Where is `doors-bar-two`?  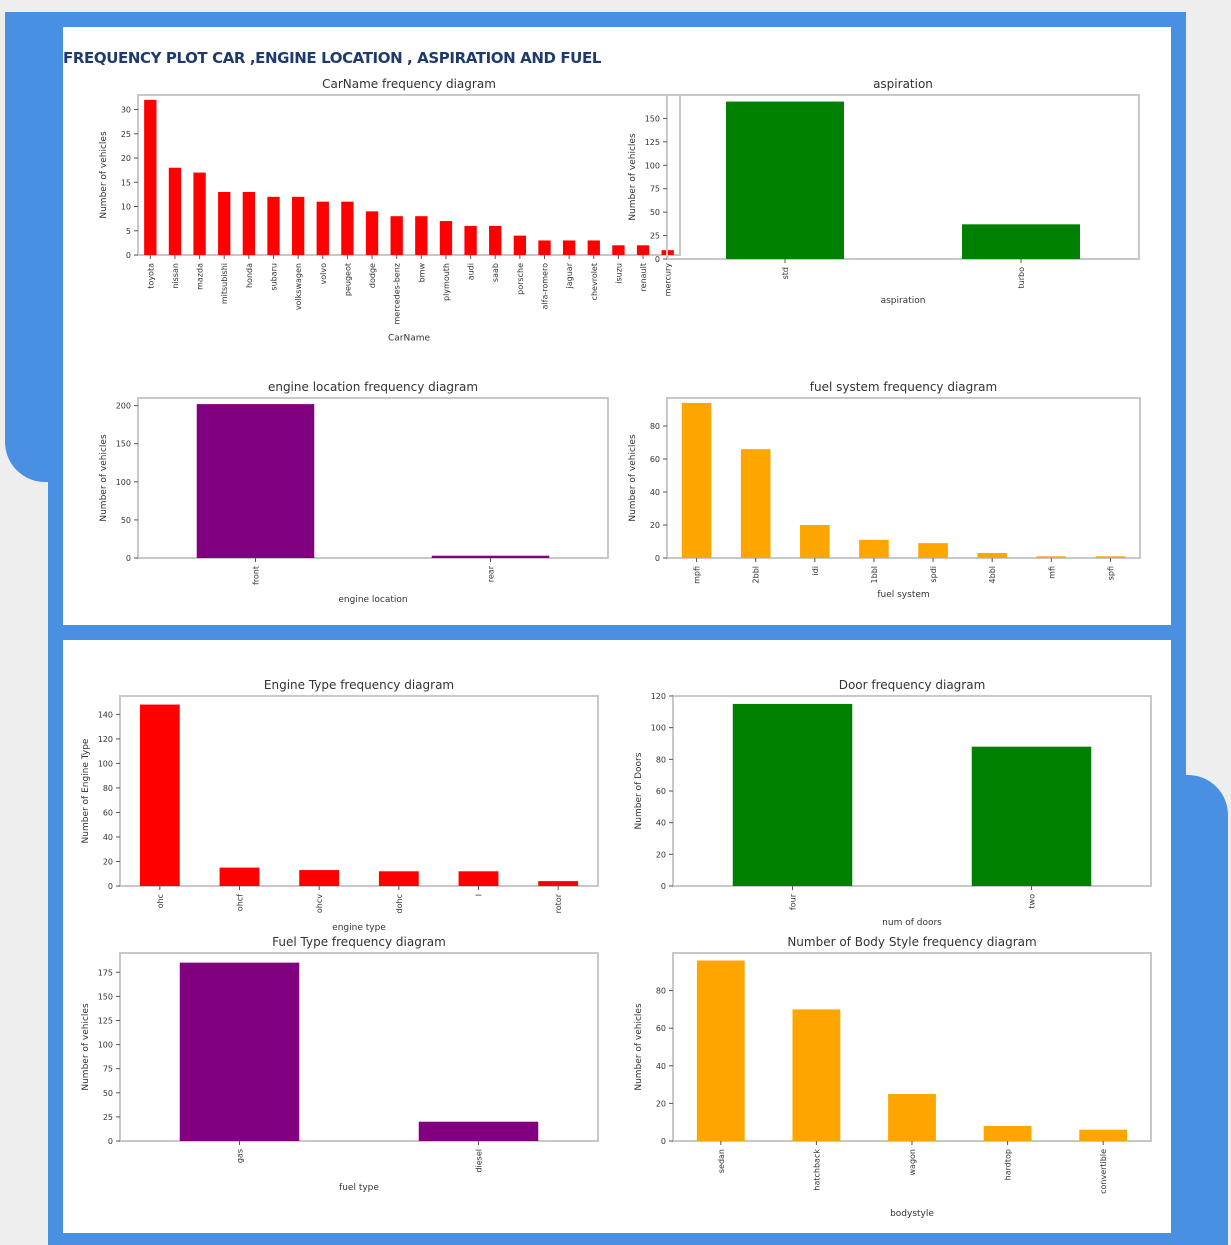 doors-bar-two is located at coordinates (1031, 816).